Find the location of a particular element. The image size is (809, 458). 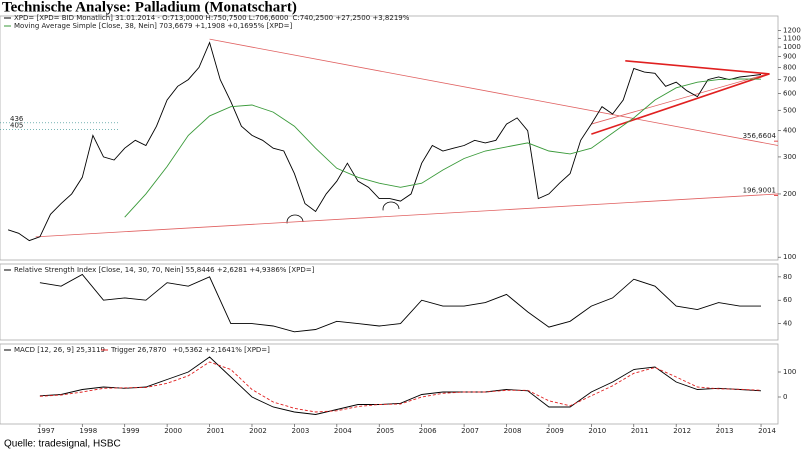

x-tick-label: 2007 is located at coordinates (470, 431).